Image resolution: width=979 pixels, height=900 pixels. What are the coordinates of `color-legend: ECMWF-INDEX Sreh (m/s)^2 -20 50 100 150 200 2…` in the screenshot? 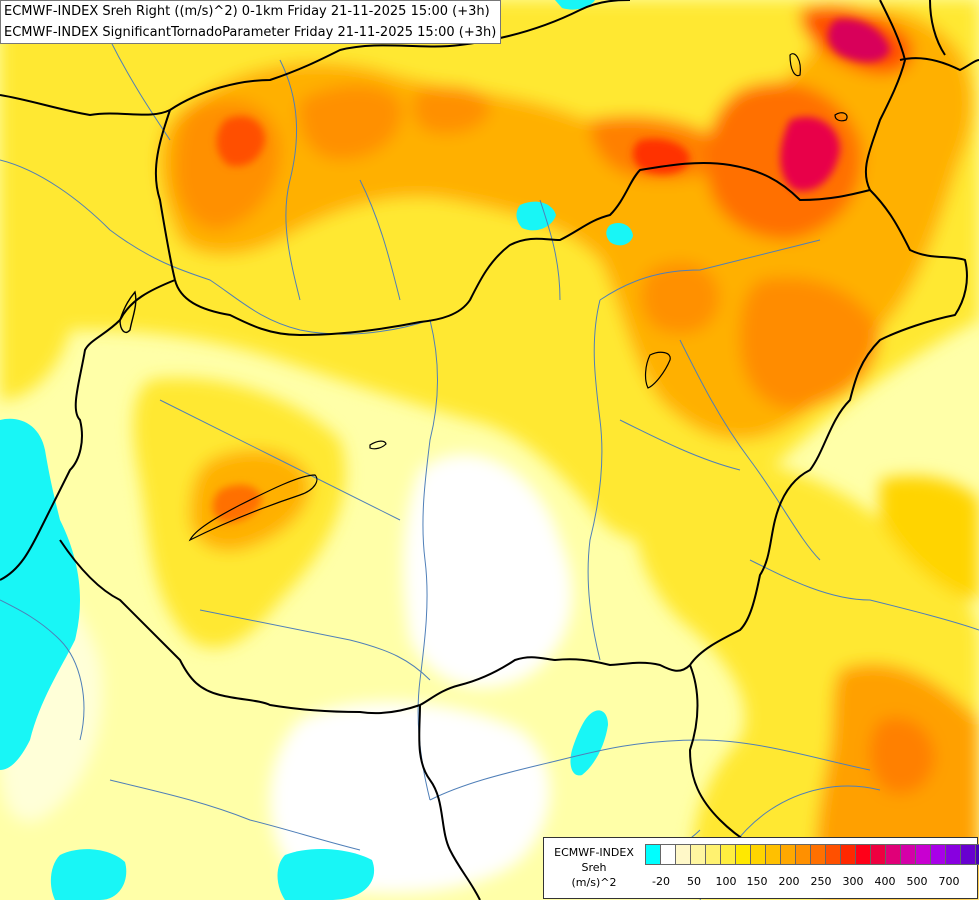 It's located at (761, 868).